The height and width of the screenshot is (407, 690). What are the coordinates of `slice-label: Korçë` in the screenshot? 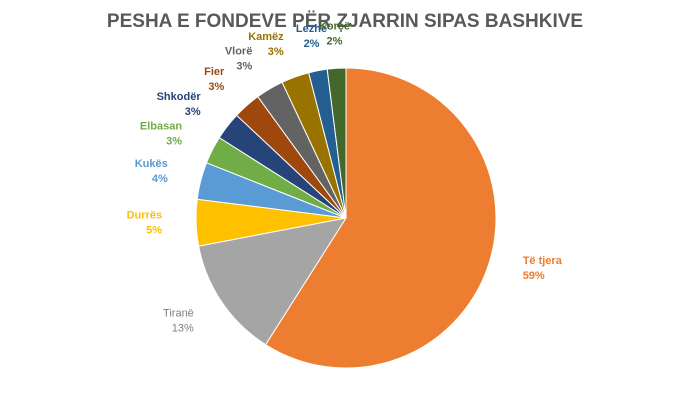 It's located at (334, 26).